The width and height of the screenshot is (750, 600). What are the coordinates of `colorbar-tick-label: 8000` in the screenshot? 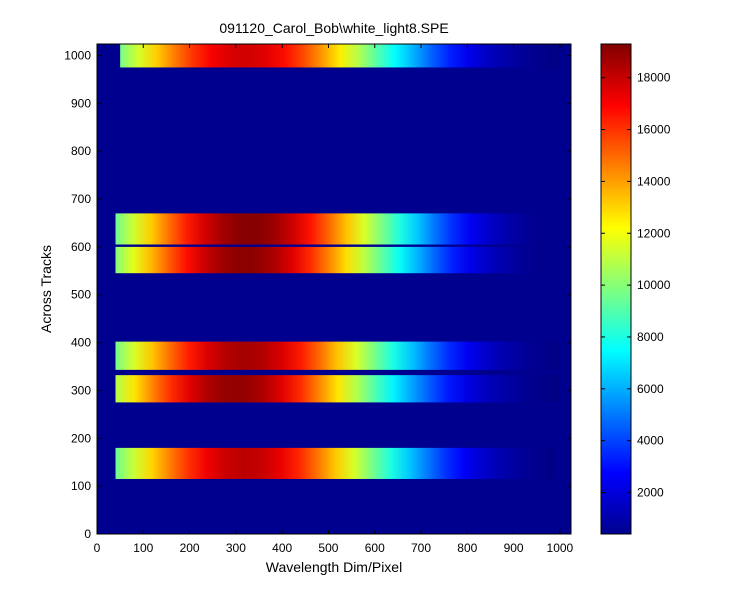 It's located at (650, 337).